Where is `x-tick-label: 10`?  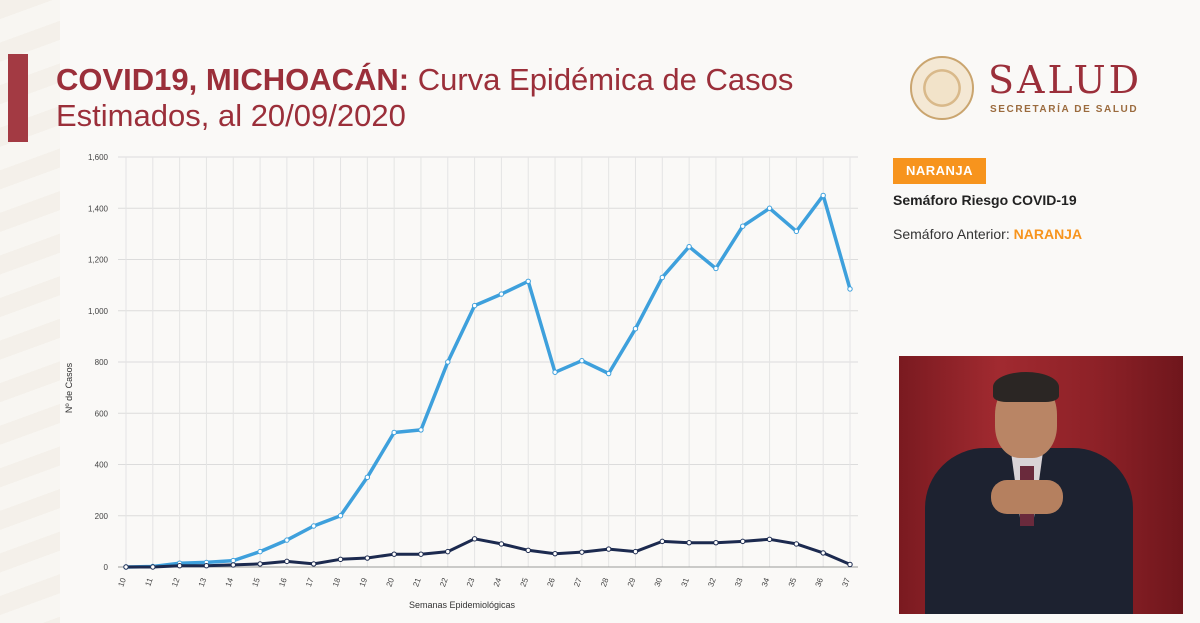 x-tick-label: 10 is located at coordinates (122, 582).